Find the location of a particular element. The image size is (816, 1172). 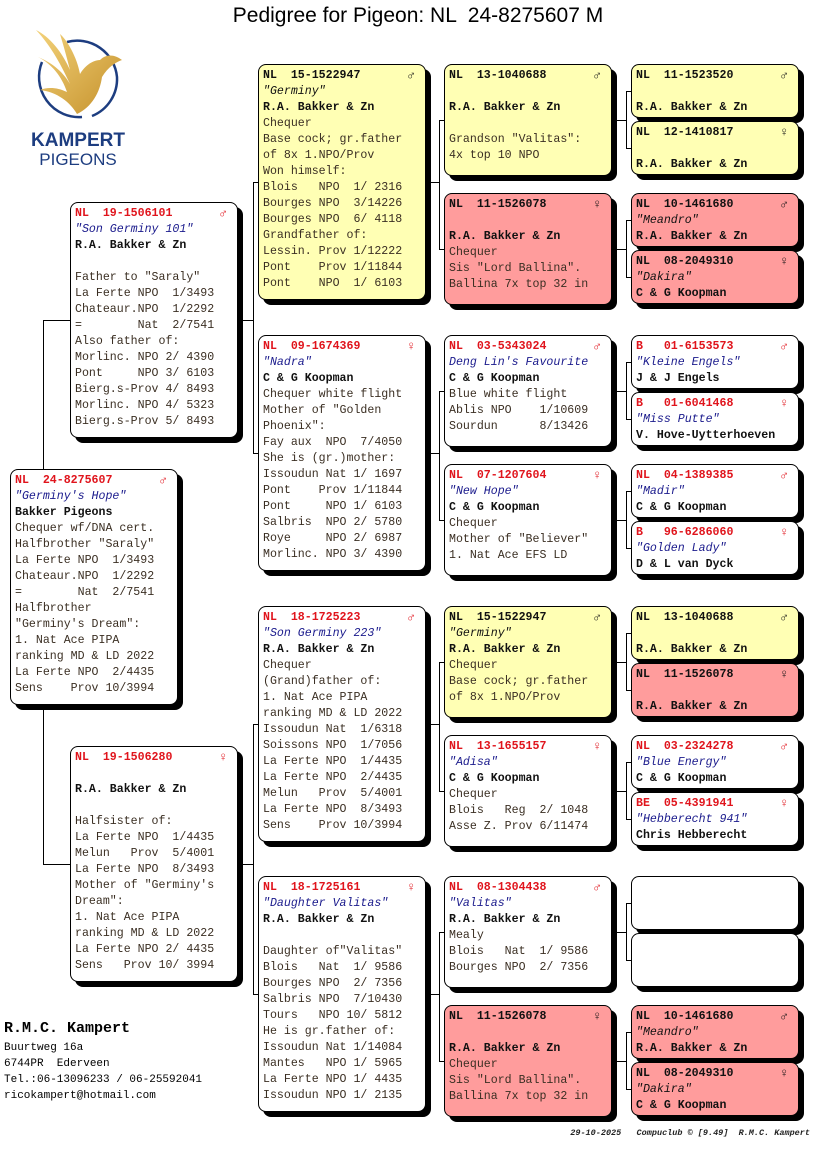

detail-line: Halfbrother "Saraly" is located at coordinates (85, 544).